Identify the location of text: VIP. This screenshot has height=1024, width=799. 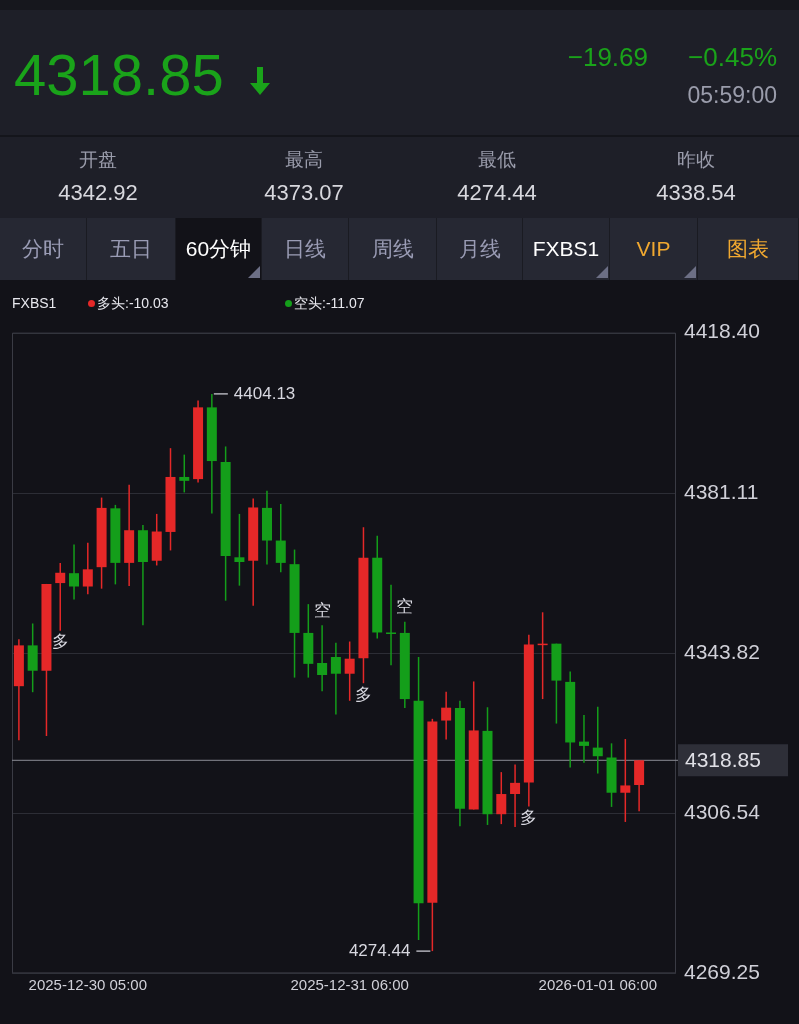
(654, 249).